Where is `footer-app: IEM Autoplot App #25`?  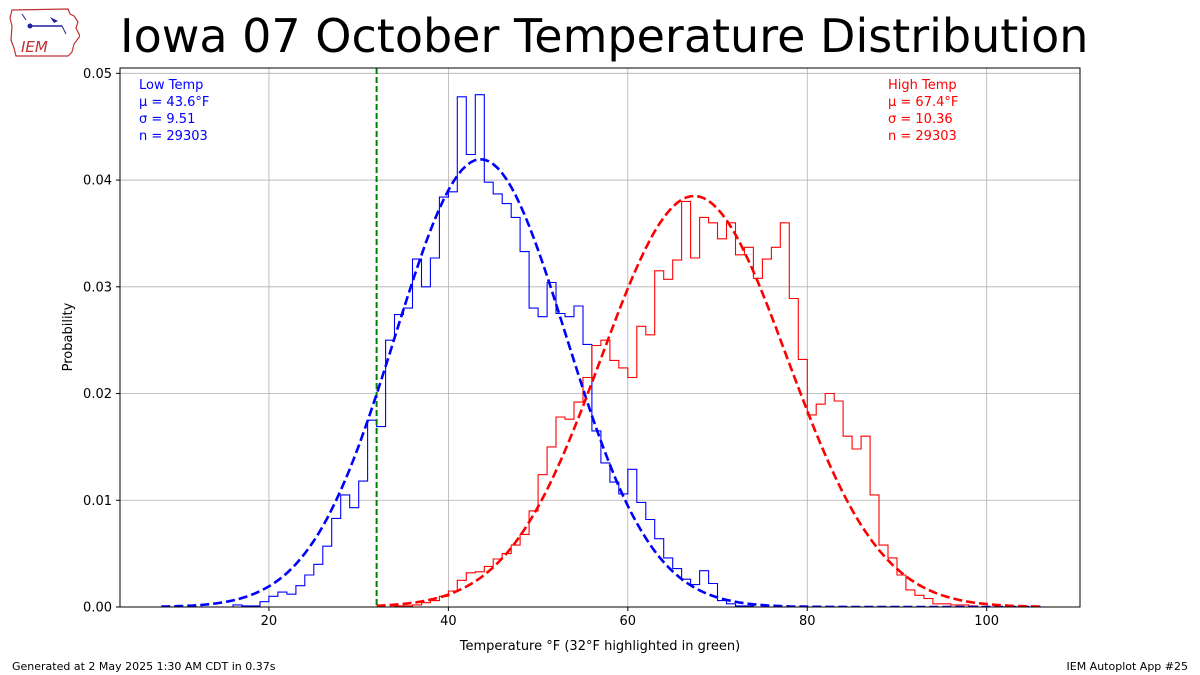 footer-app: IEM Autoplot App #25 is located at coordinates (1127, 666).